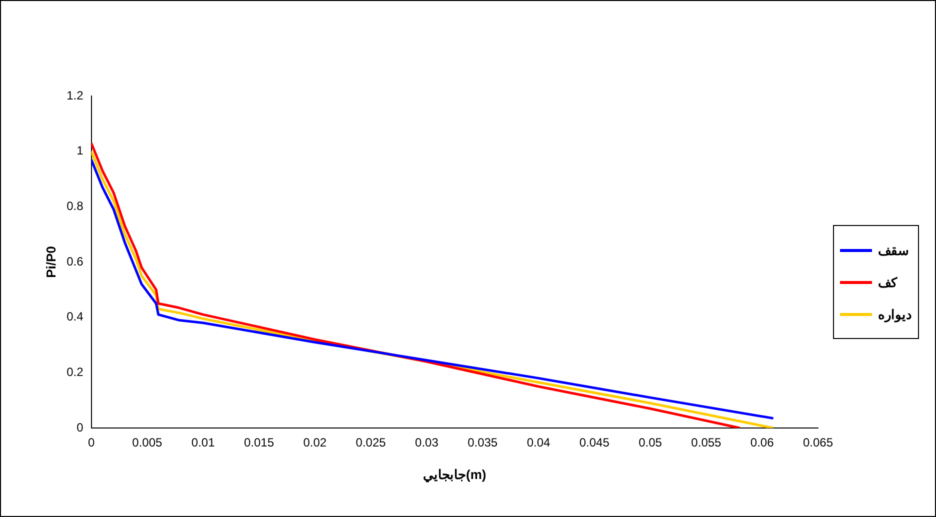 This screenshot has width=936, height=517. Describe the element at coordinates (887, 282) in the screenshot. I see `legend-label: کف` at that location.